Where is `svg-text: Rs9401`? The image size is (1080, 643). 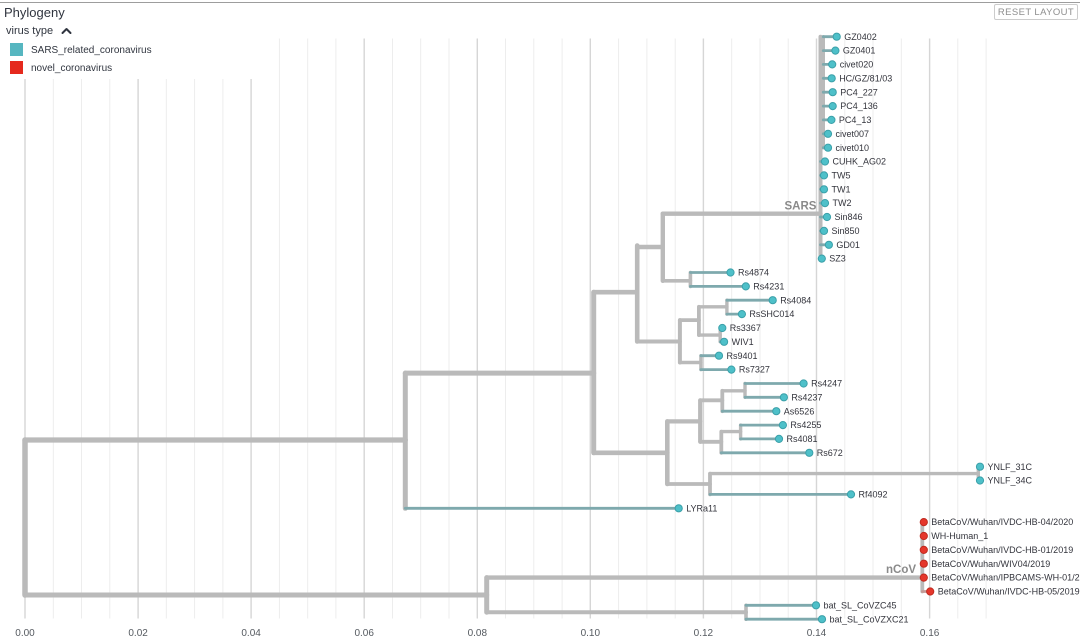 svg-text: Rs9401 is located at coordinates (742, 356).